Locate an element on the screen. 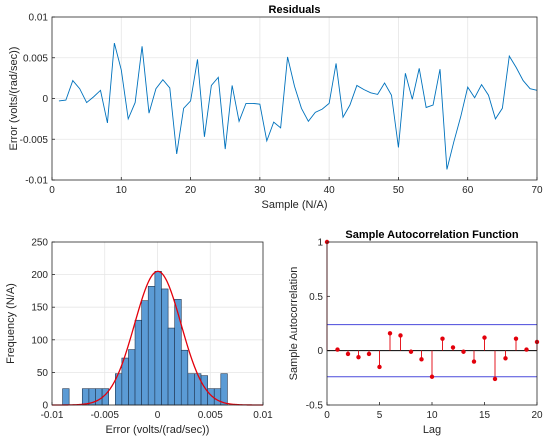  histogram-x-tick-label: 0.01 is located at coordinates (263, 415).